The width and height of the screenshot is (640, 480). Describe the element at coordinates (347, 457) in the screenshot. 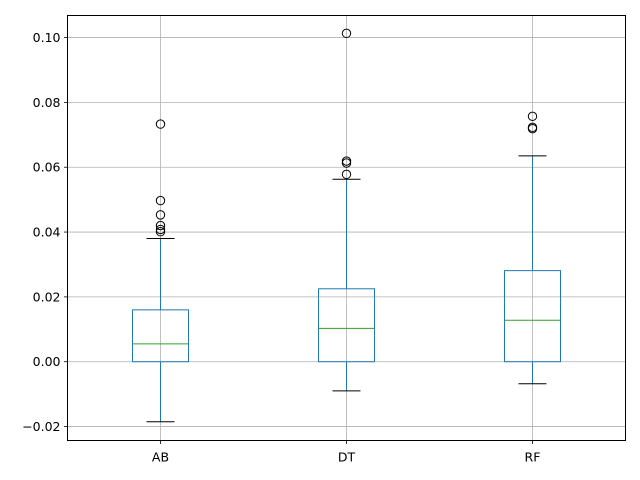

I see `x-tick-label: DT` at that location.